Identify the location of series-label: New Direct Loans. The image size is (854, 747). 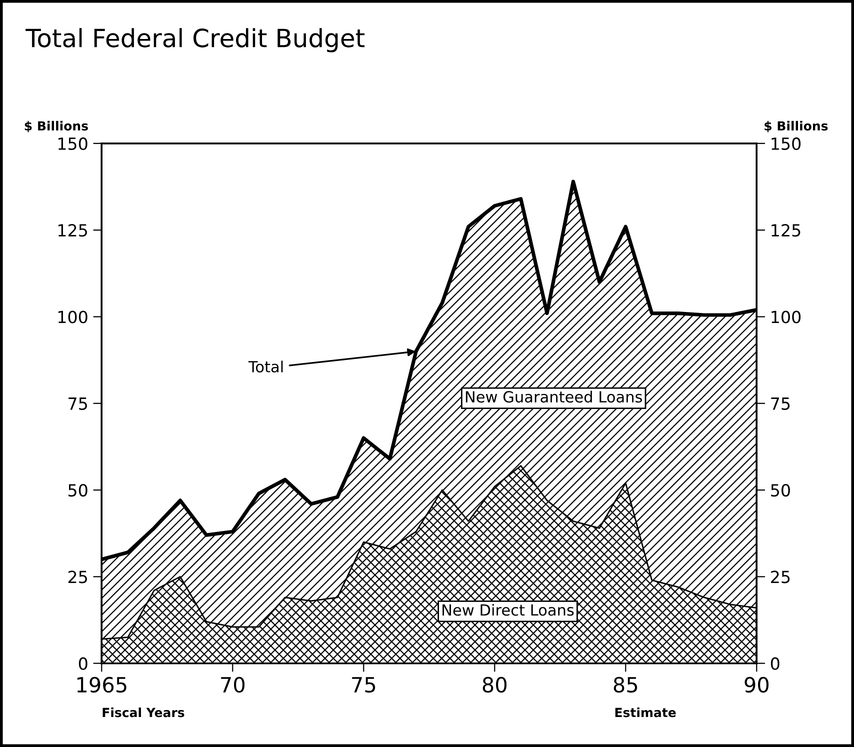
(508, 610).